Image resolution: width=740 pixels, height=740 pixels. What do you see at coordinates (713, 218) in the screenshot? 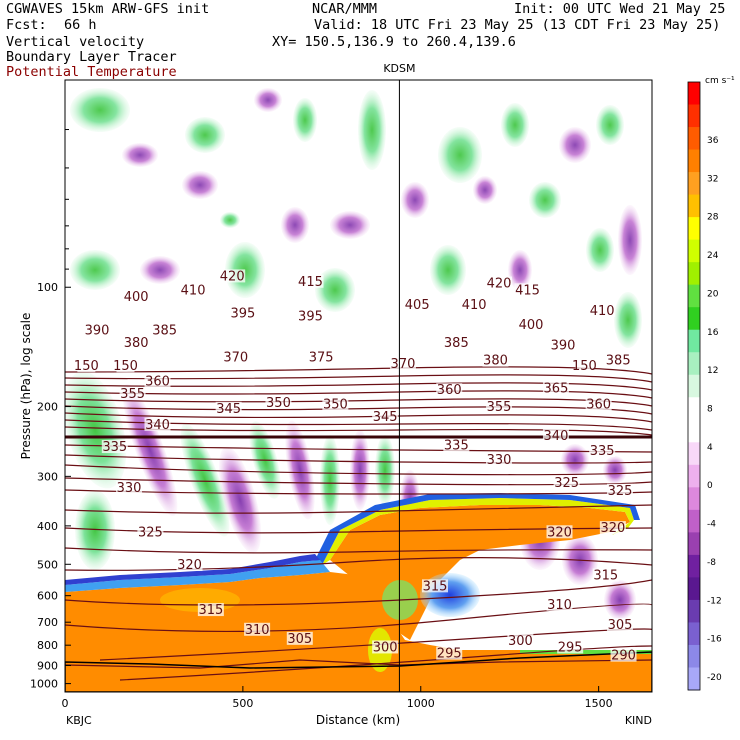
I see `colorbar-label: 28` at bounding box center [713, 218].